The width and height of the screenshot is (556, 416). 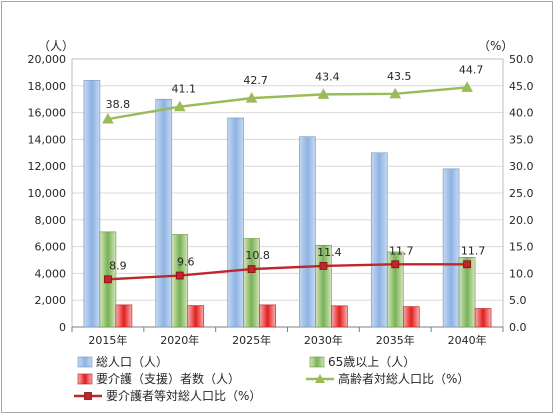 I want to click on legend-item: 要介護（支援）者数（人）, so click(x=158, y=378).